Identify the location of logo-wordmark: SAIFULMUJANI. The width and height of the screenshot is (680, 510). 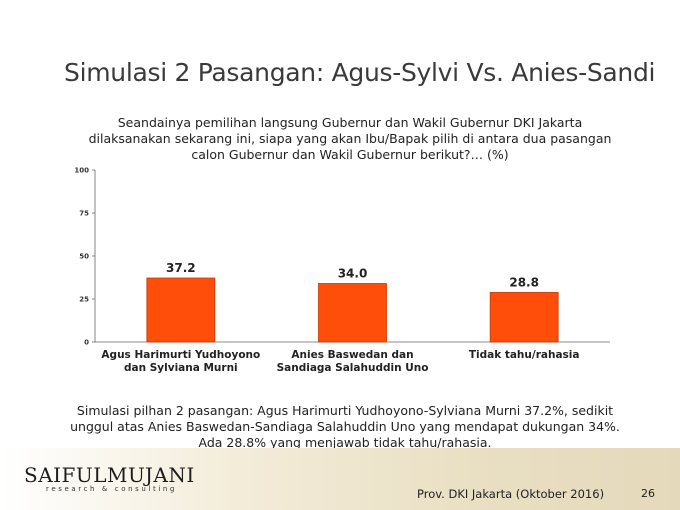
(109, 475).